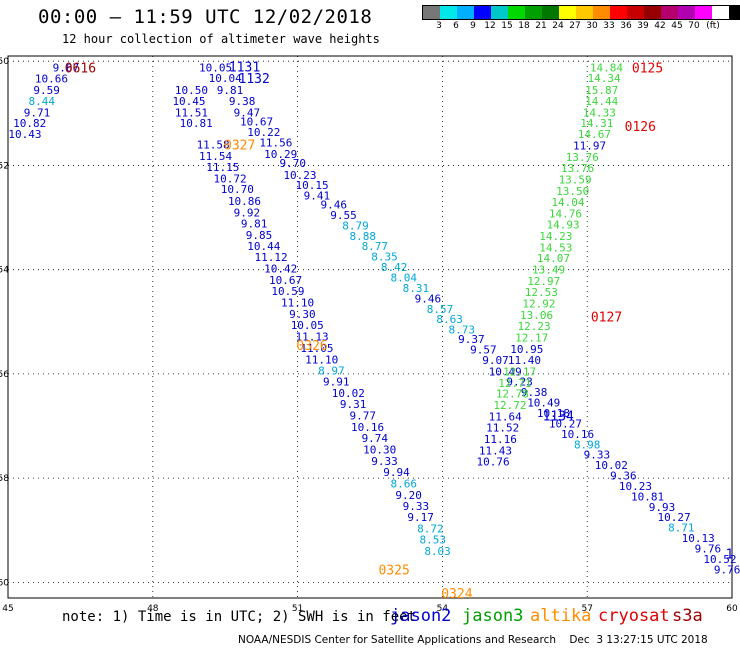  I want to click on swh-value: 9.81, so click(230, 90).